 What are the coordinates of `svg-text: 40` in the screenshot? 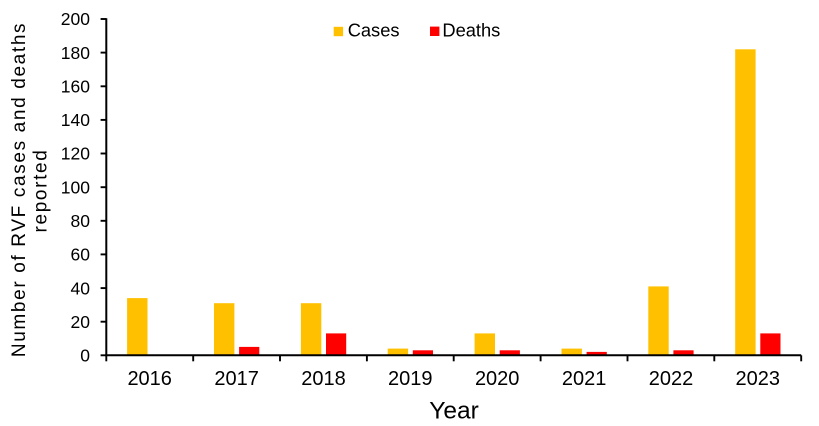 It's located at (81, 288).